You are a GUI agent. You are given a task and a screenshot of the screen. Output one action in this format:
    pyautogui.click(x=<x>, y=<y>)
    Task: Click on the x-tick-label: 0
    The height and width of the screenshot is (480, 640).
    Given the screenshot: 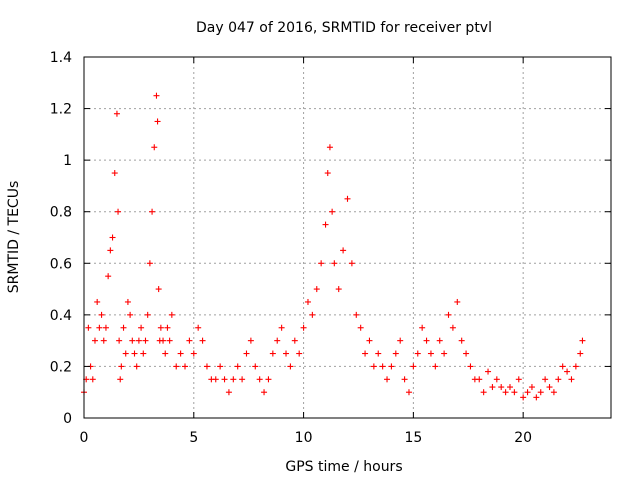 What is the action you would take?
    pyautogui.click(x=84, y=438)
    